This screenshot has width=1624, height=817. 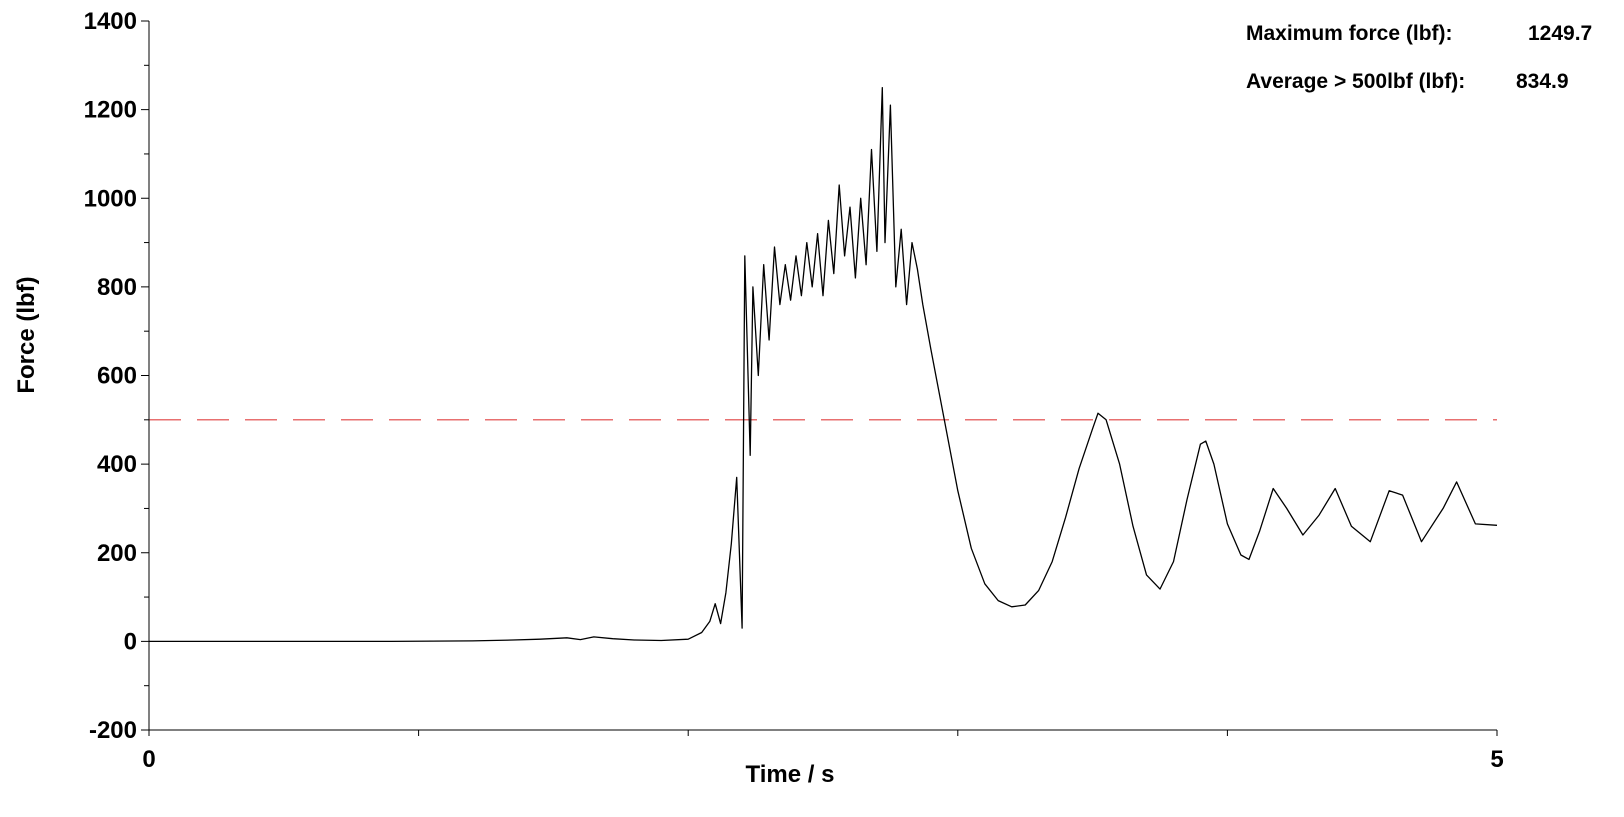 I want to click on y-axis-title: Force (lbf), so click(x=26, y=334).